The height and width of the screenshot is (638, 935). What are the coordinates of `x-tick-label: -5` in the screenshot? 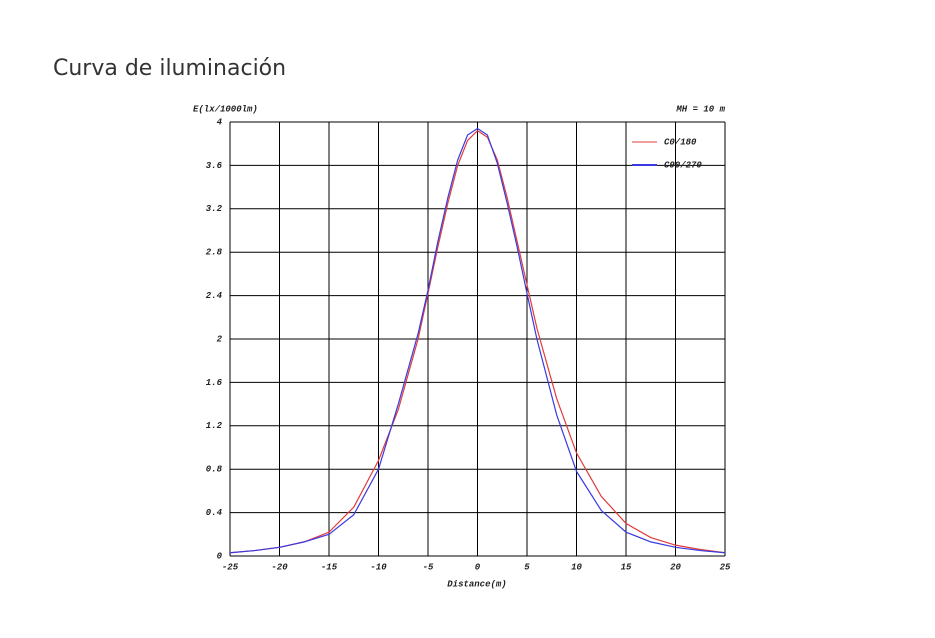 It's located at (428, 567).